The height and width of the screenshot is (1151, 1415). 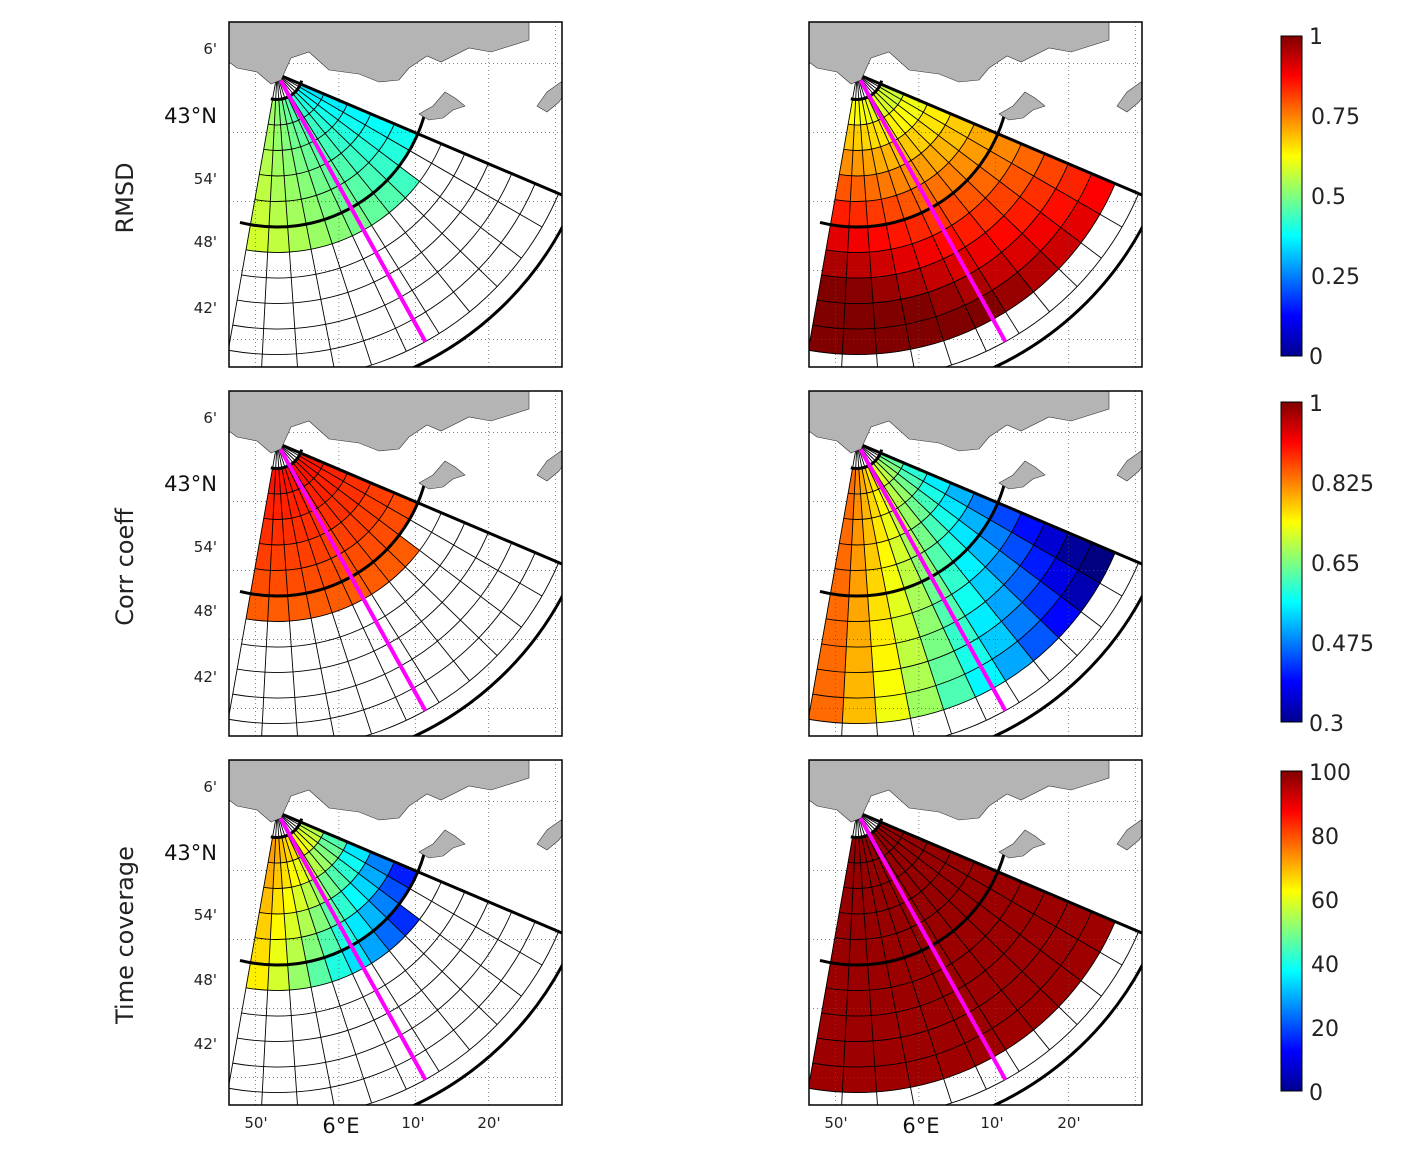 I want to click on colorbar-tick: 0.65, so click(x=1335, y=564).